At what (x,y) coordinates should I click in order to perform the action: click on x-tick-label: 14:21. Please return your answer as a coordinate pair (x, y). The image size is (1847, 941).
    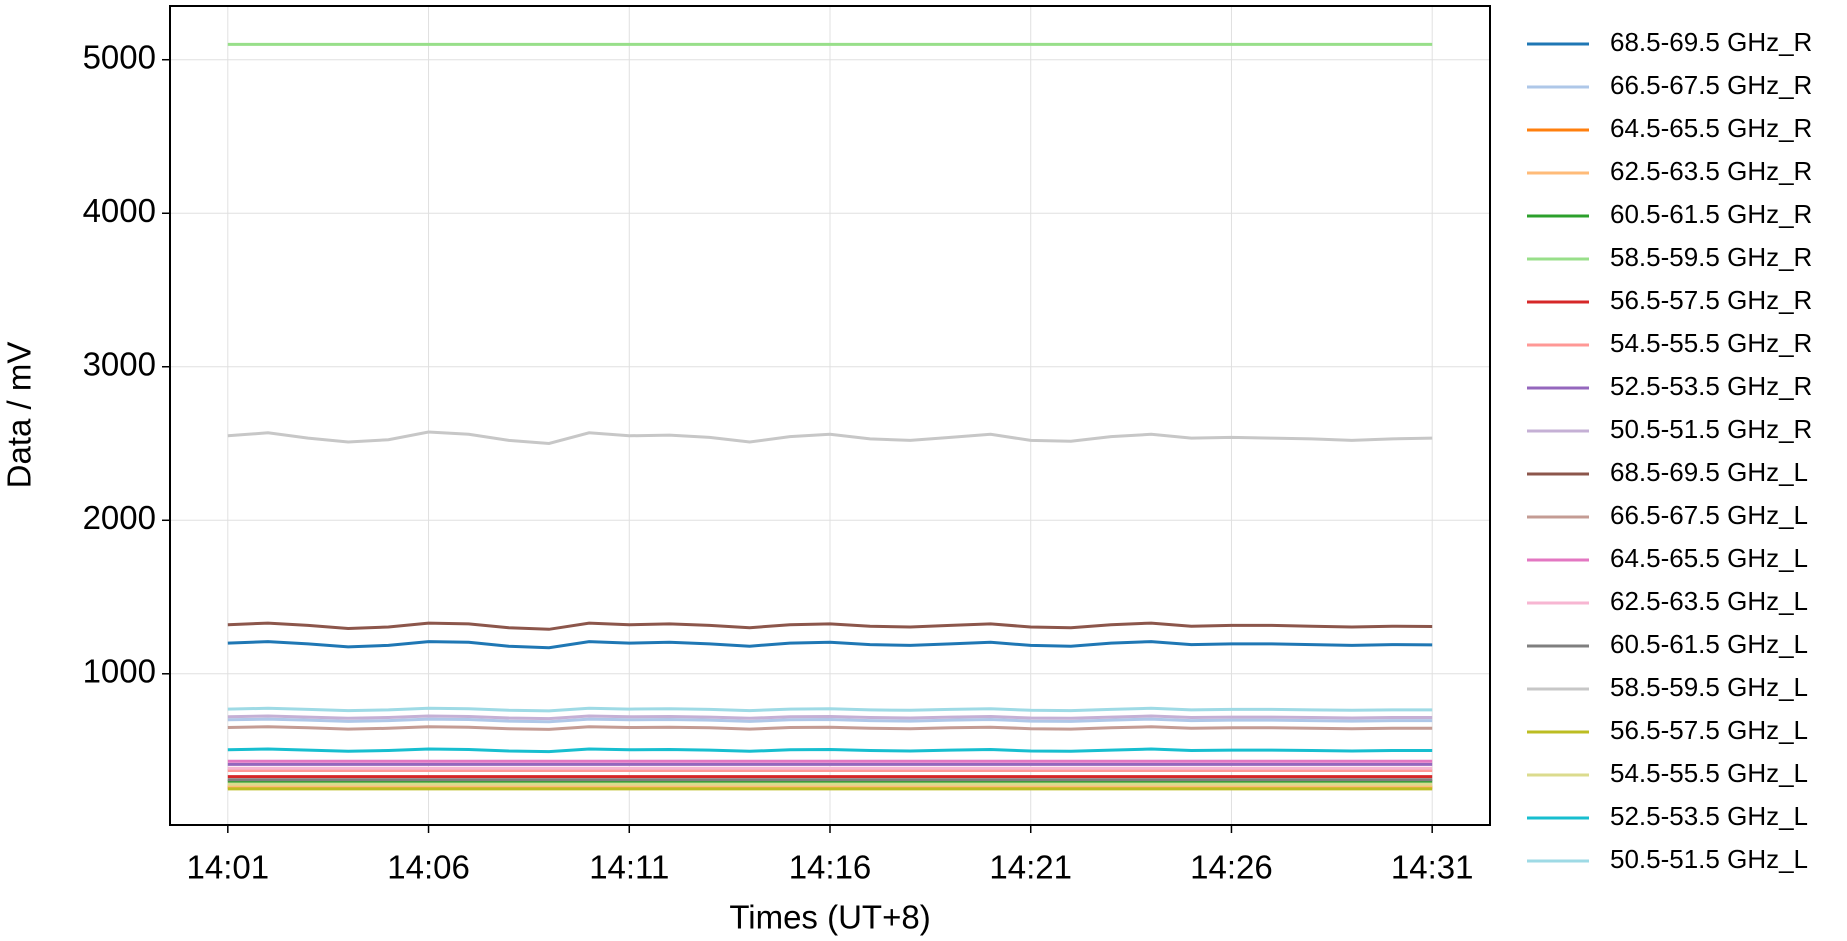
    Looking at the image, I should click on (1030, 867).